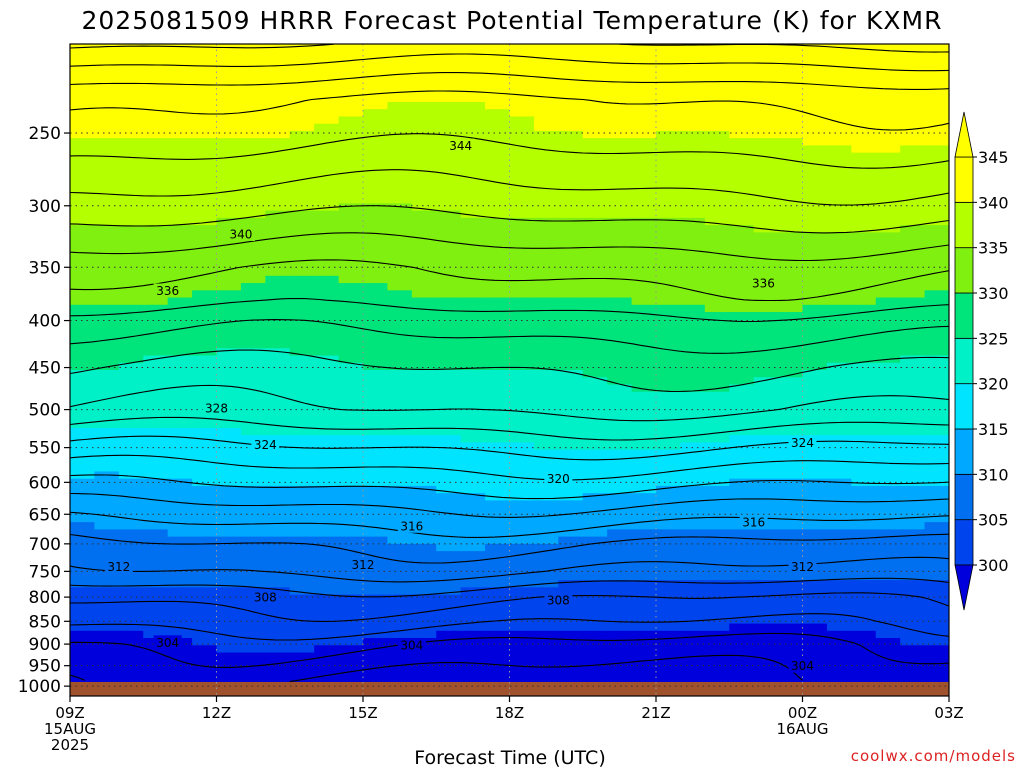 Image resolution: width=1024 pixels, height=768 pixels. I want to click on contour-label: 312, so click(363, 565).